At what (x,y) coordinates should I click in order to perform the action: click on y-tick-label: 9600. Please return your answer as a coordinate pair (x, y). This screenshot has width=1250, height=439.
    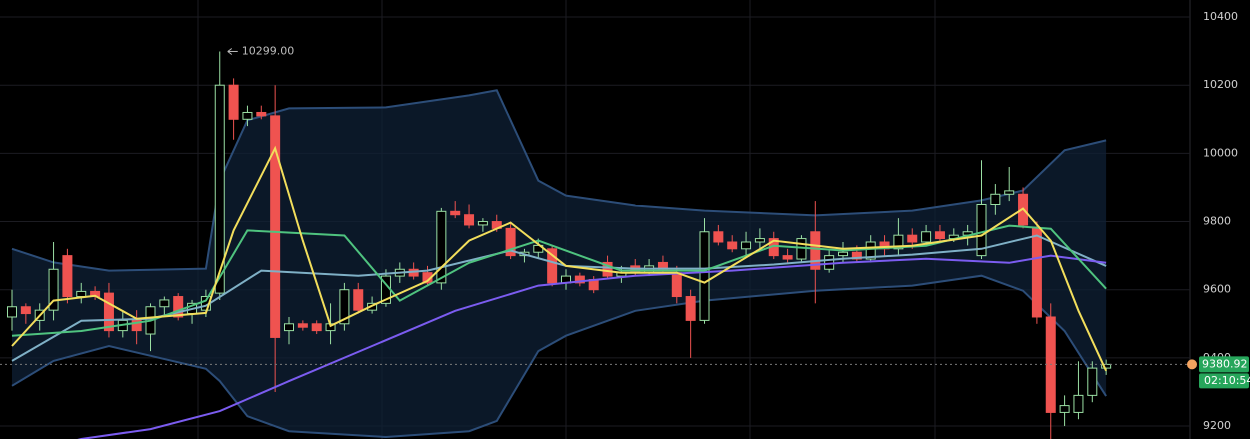
    Looking at the image, I should click on (1217, 289).